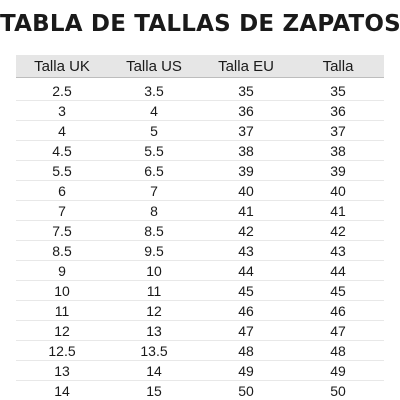  What do you see at coordinates (246, 390) in the screenshot?
I see `cell-eu: 50` at bounding box center [246, 390].